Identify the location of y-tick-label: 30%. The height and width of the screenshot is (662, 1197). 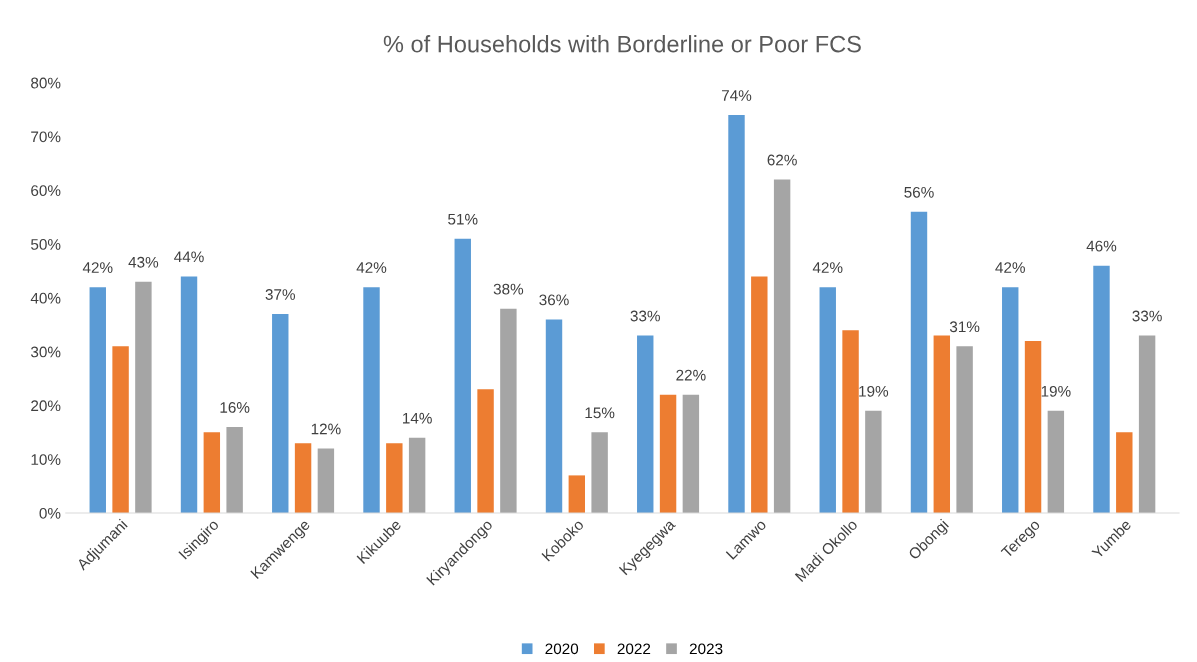
(45, 352).